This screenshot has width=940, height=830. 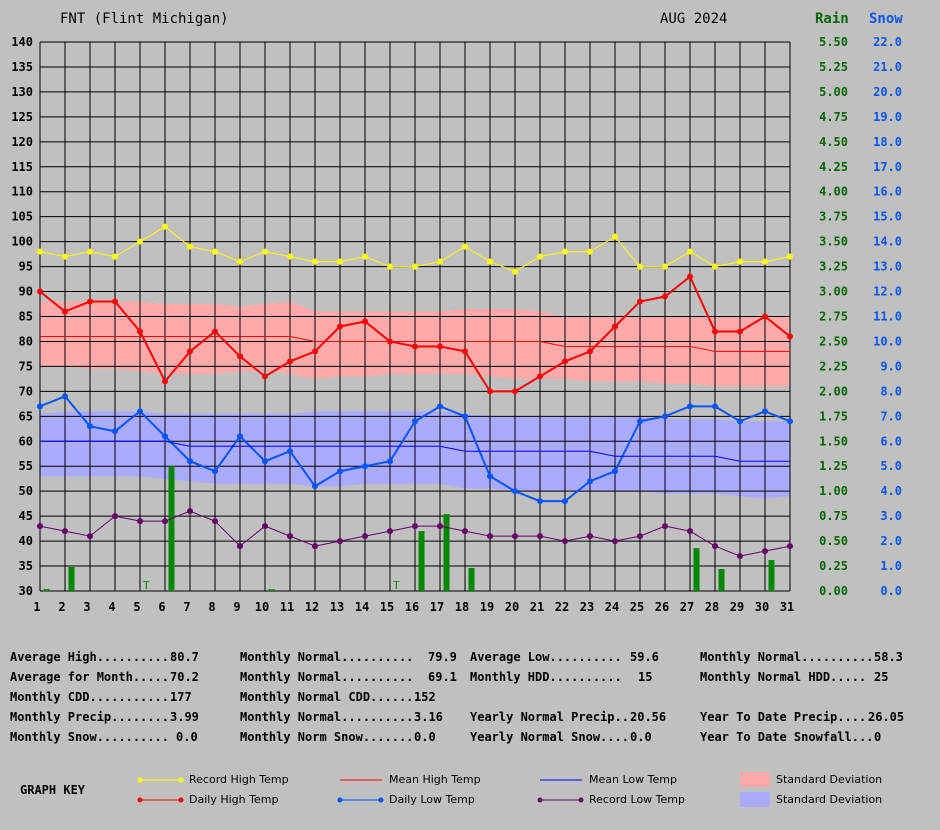 What do you see at coordinates (833, 217) in the screenshot?
I see `rain-tick-label: 3.75` at bounding box center [833, 217].